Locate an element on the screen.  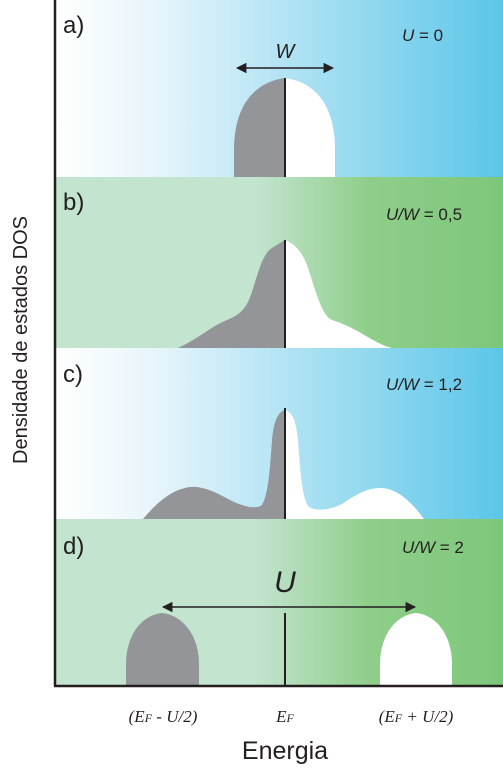
panel-b-empty-states is located at coordinates (338, 294).